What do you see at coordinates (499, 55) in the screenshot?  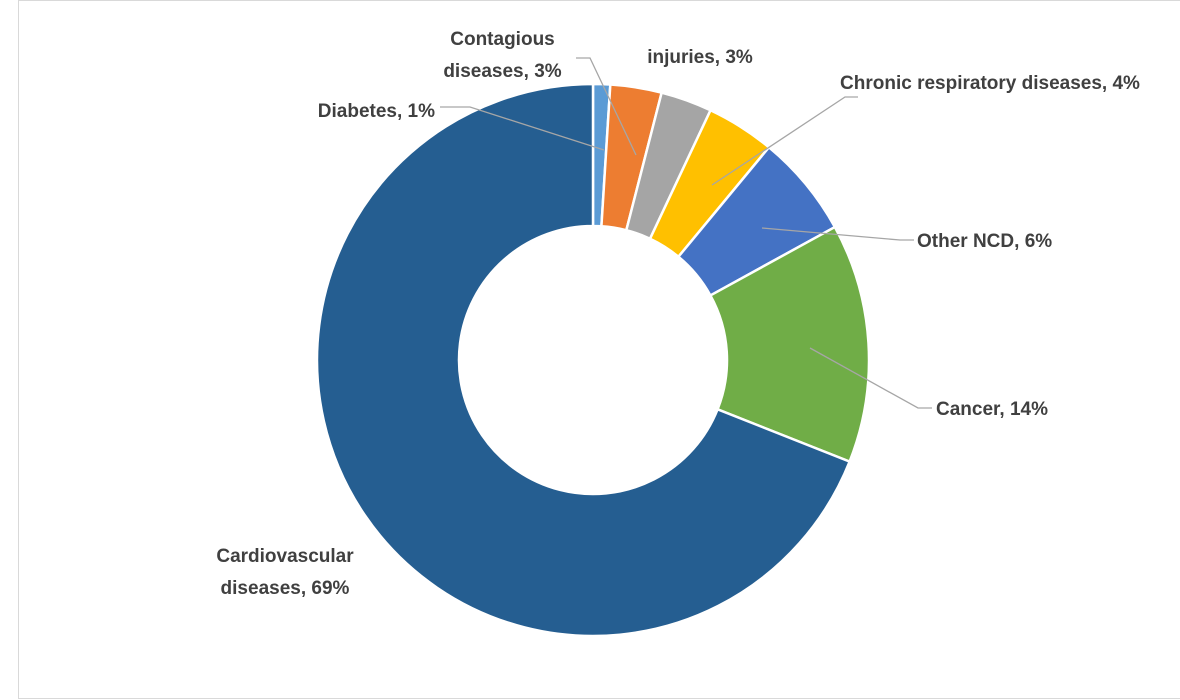 I see `category: Contagious diseases` at bounding box center [499, 55].